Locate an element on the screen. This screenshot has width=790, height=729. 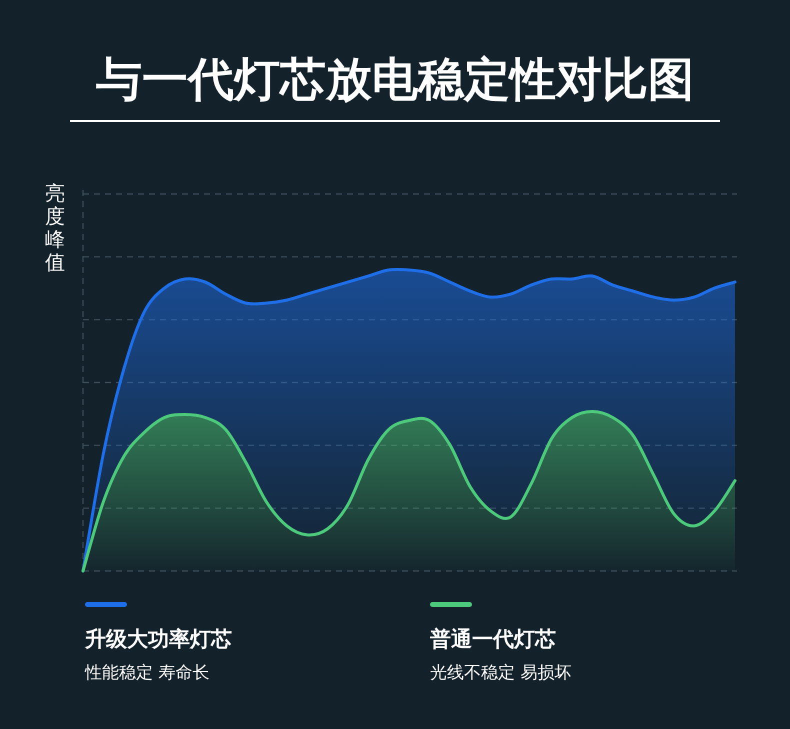
y-axis-title: 亮度峰值 is located at coordinates (55, 227).